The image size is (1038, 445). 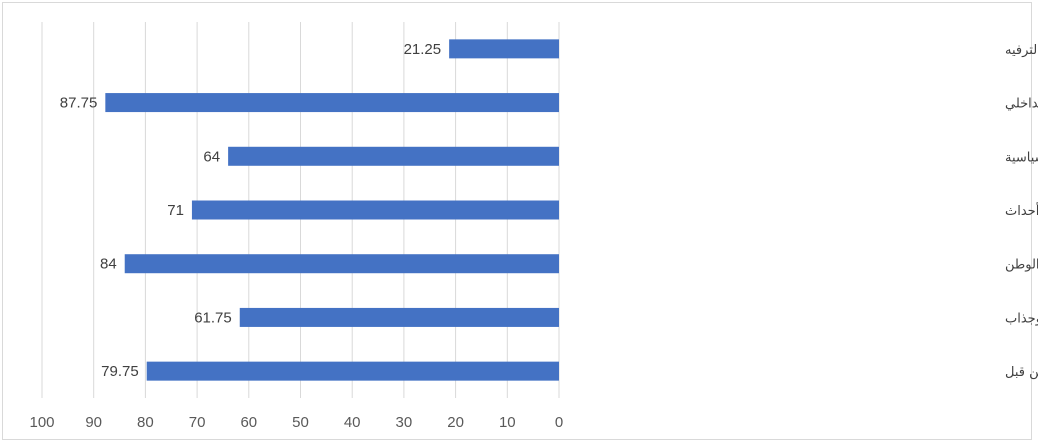 I want to click on data-label: 71, so click(x=175, y=210).